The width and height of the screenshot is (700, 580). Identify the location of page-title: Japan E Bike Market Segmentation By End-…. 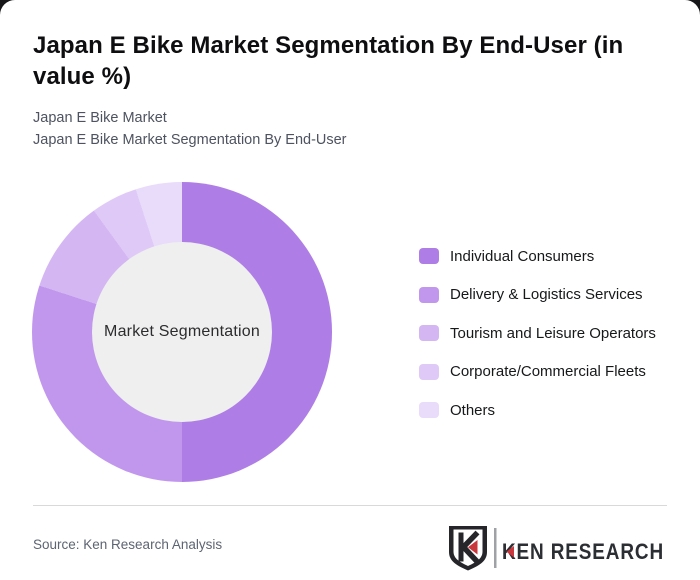
(328, 61).